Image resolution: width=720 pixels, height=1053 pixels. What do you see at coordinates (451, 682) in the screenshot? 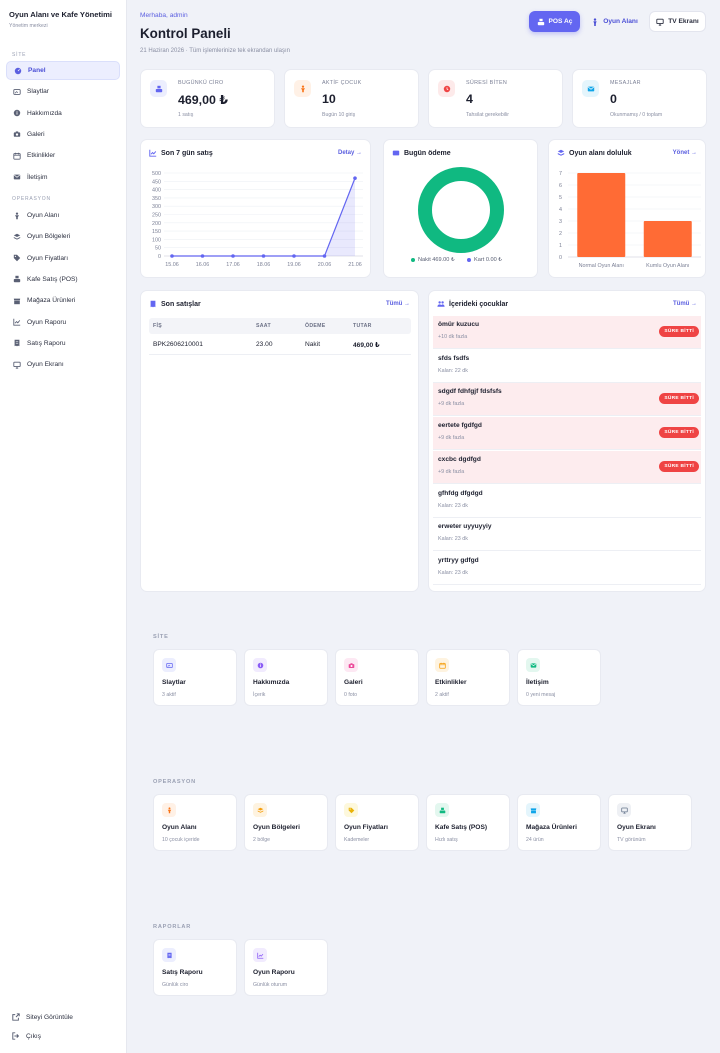
I see `tile-title: Etkinlikler` at bounding box center [451, 682].